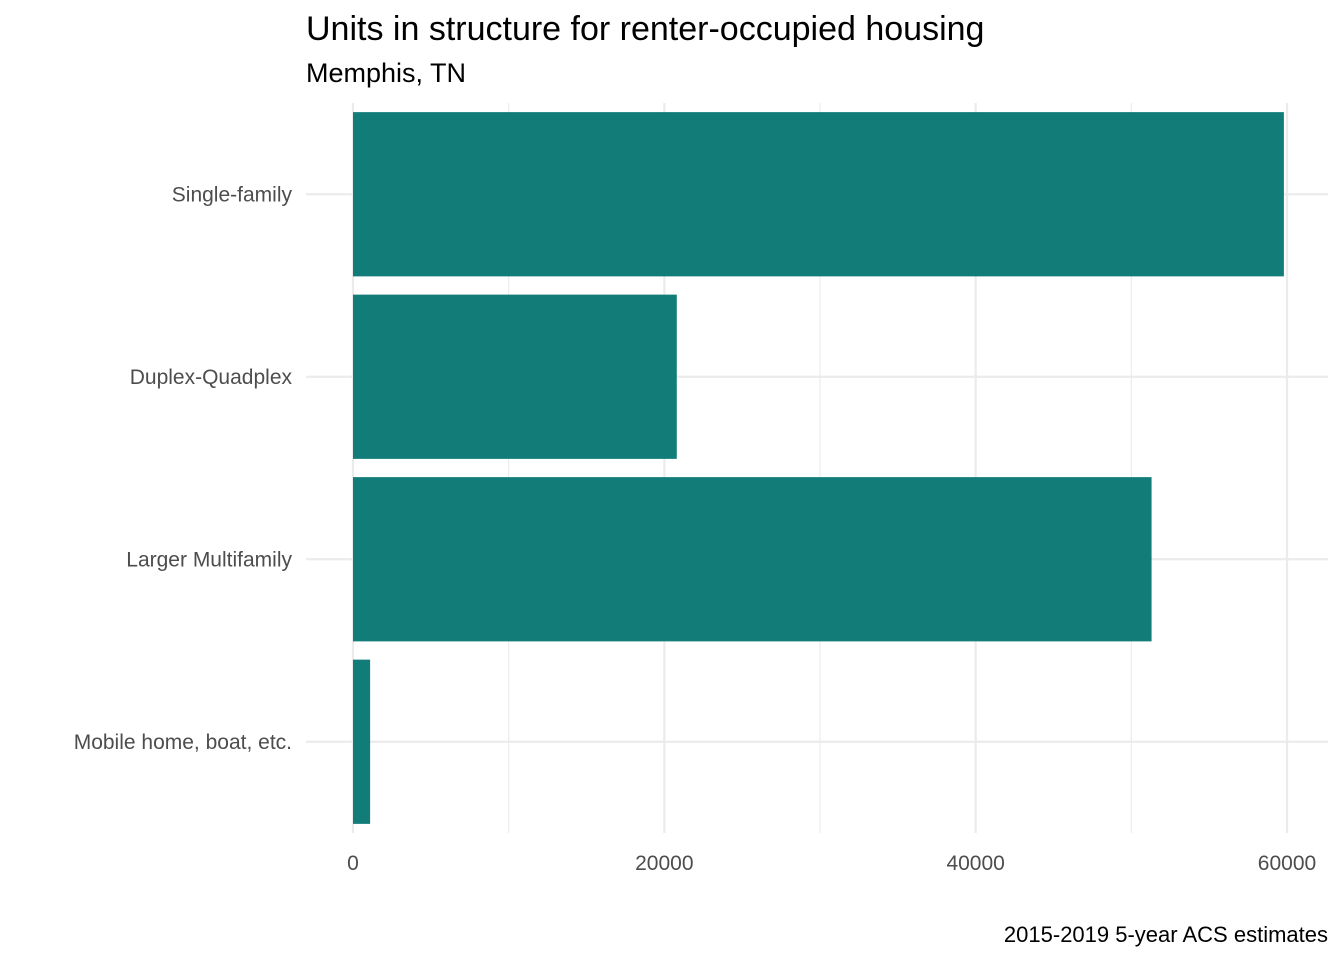  What do you see at coordinates (664, 863) in the screenshot?
I see `x-tick-label: 20000` at bounding box center [664, 863].